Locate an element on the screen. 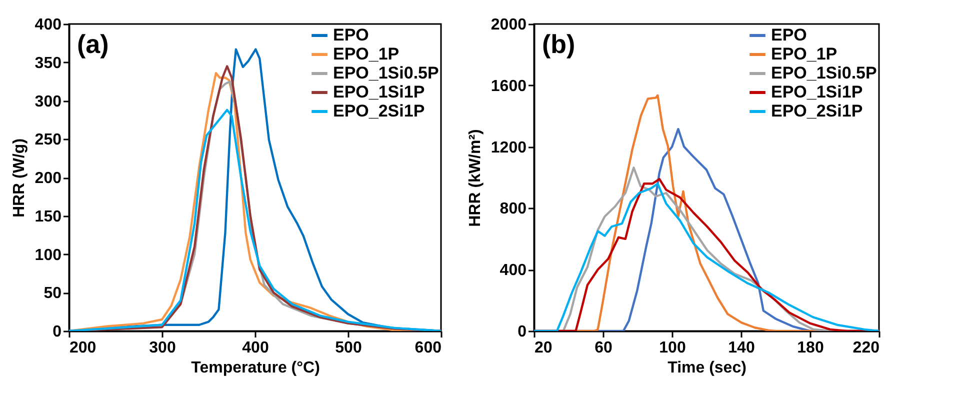 This screenshot has height=403, width=974. x-tick-label: 400 is located at coordinates (255, 348).